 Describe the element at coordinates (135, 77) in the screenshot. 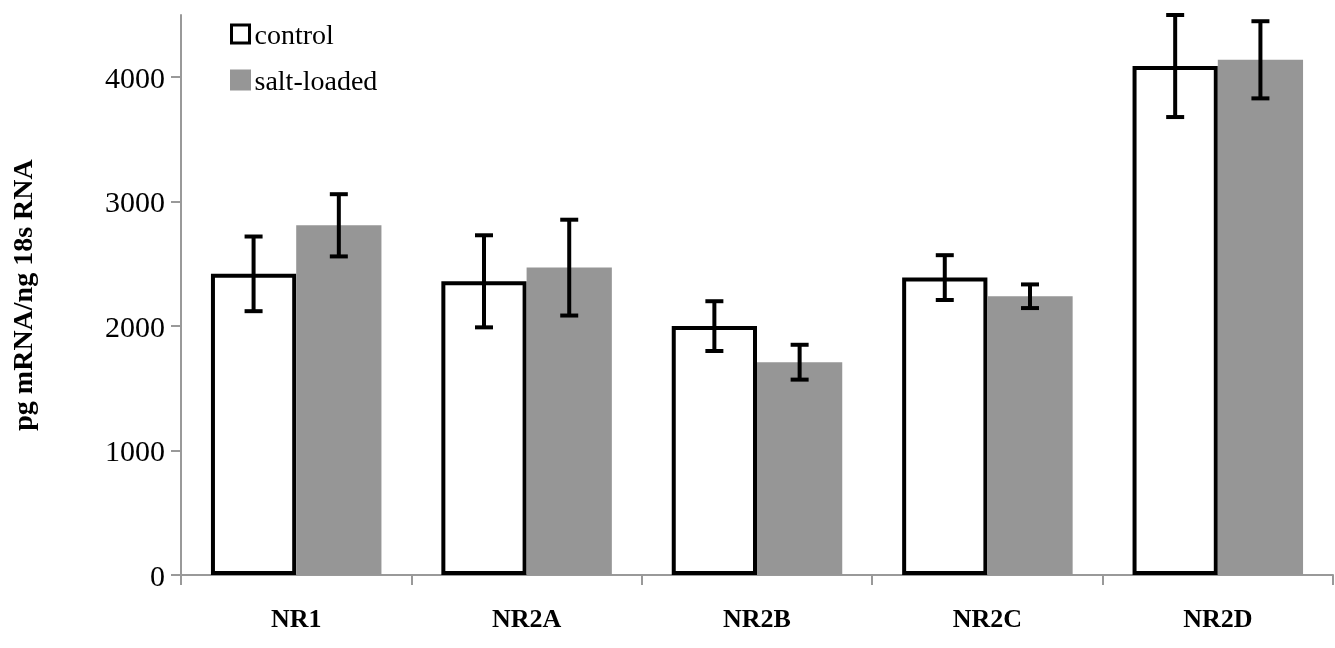

I see `y-tick-label: 4000` at that location.